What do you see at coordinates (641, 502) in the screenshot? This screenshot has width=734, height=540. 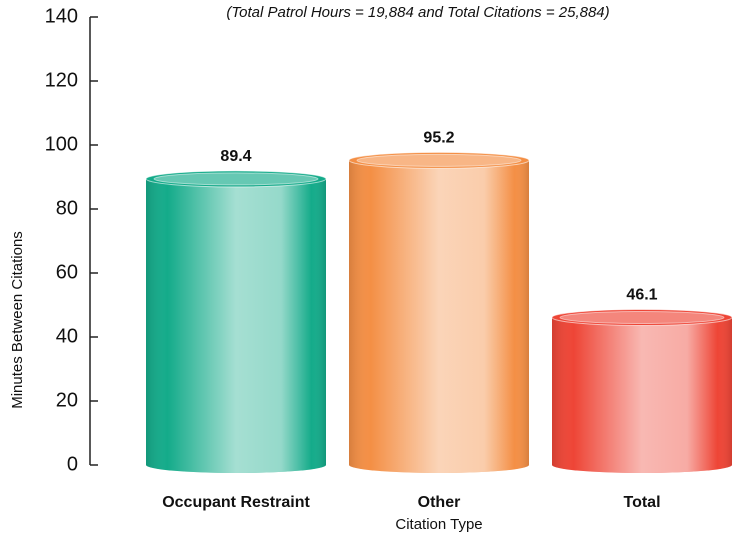 I see `x-tick-label: Total` at bounding box center [641, 502].